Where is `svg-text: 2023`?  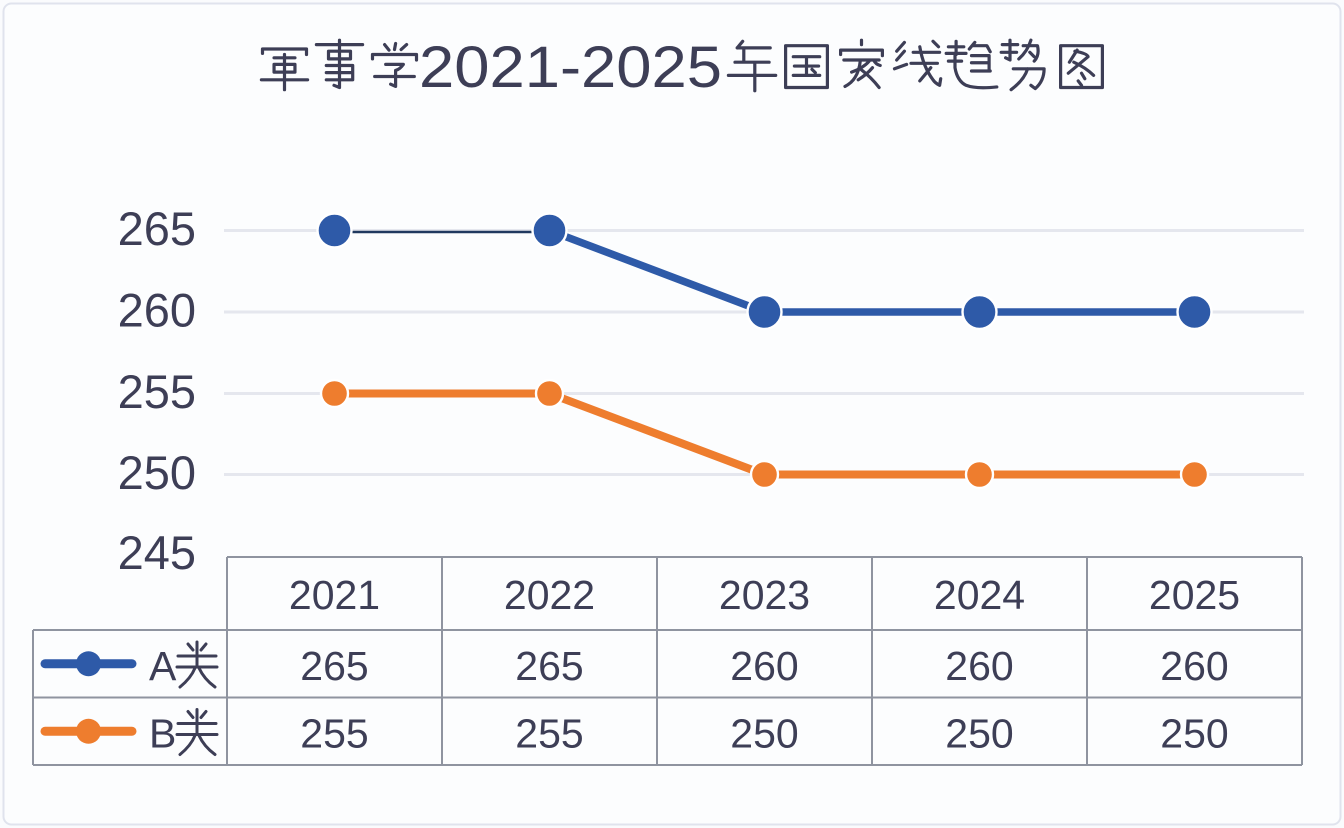 svg-text: 2023 is located at coordinates (764, 595).